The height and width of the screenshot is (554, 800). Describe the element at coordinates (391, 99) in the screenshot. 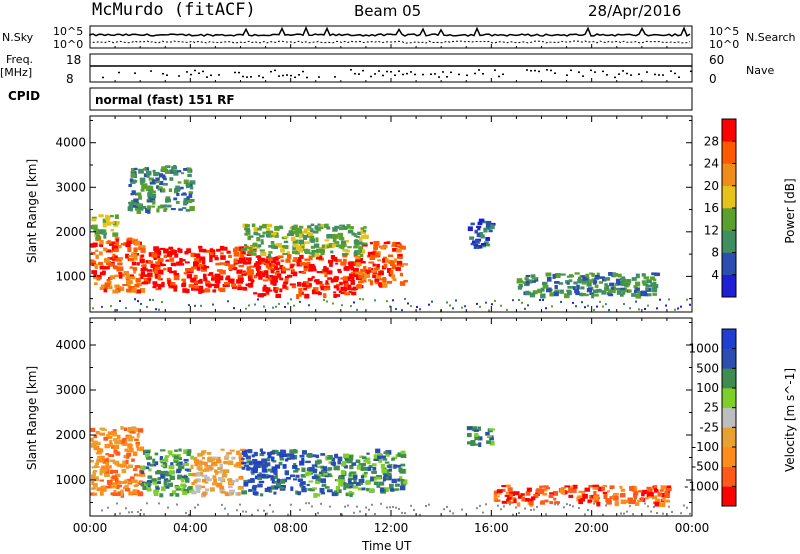

I see `cpid-panel-frame` at that location.